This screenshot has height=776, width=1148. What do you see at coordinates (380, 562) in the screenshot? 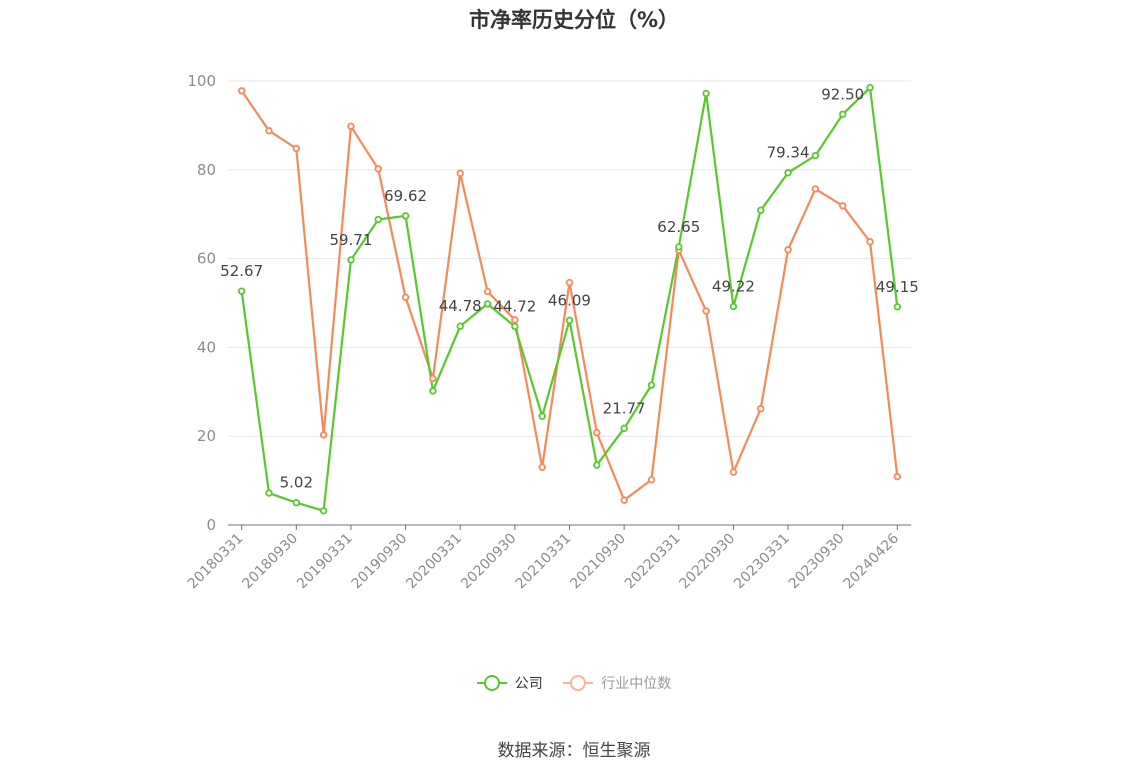
I see `x-tick-label: 20190930` at bounding box center [380, 562].